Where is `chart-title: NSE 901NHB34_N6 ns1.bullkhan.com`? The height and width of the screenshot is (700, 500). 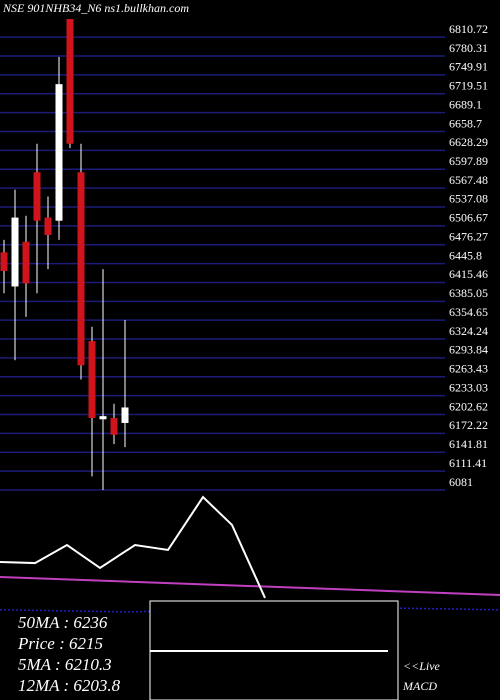 chart-title: NSE 901NHB34_N6 ns1.bullkhan.com is located at coordinates (95, 8).